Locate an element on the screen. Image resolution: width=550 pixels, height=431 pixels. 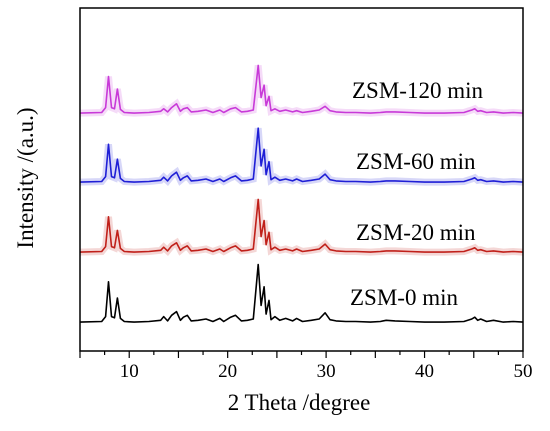
series-line-zsm-20-min is located at coordinates (301, 225).